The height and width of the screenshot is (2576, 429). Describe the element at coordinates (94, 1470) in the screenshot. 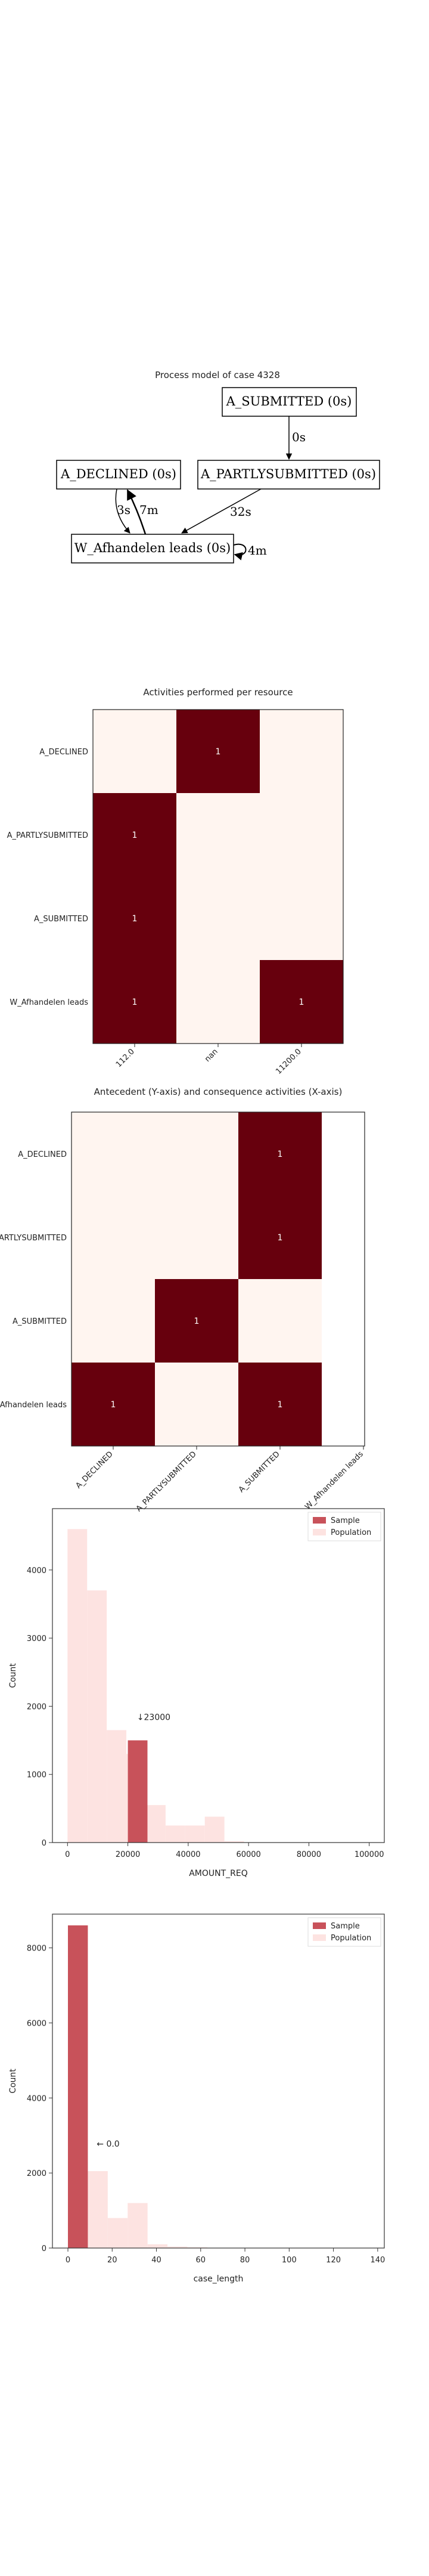

I see `column-label: A_DECLINED` at that location.